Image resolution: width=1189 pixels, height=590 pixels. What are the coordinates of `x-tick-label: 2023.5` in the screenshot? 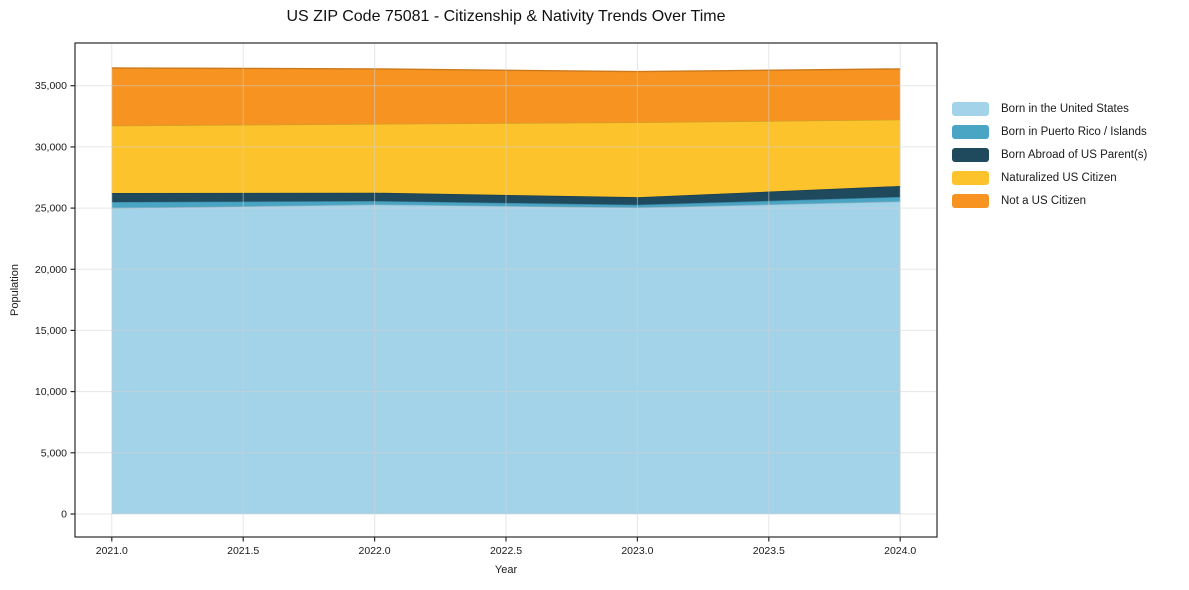 It's located at (769, 551).